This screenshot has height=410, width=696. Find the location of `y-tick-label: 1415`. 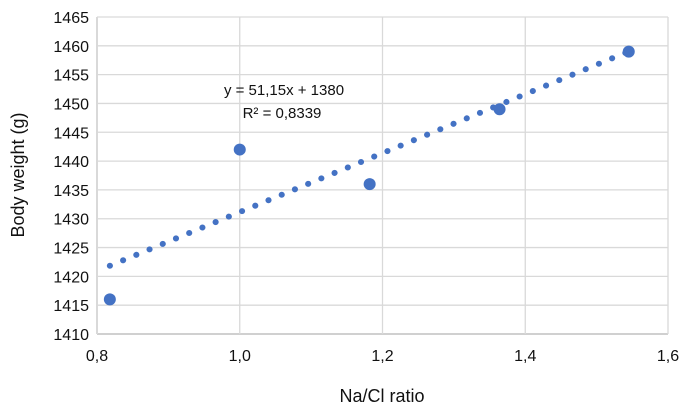

y-tick-label: 1415 is located at coordinates (71, 306).